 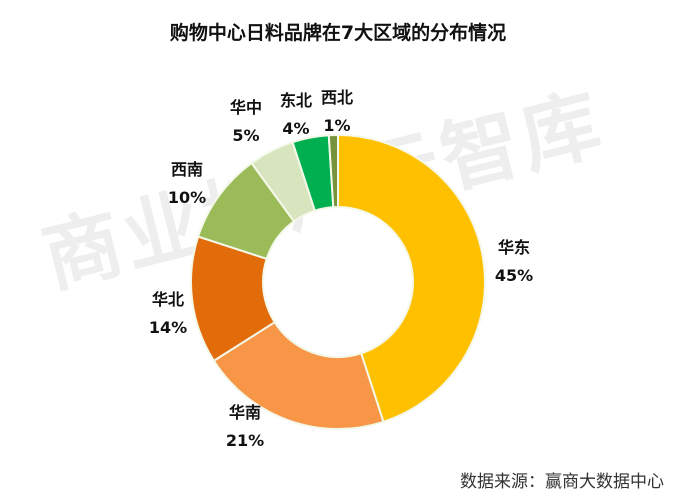 What do you see at coordinates (296, 100) in the screenshot?
I see `category-label: 东北` at bounding box center [296, 100].